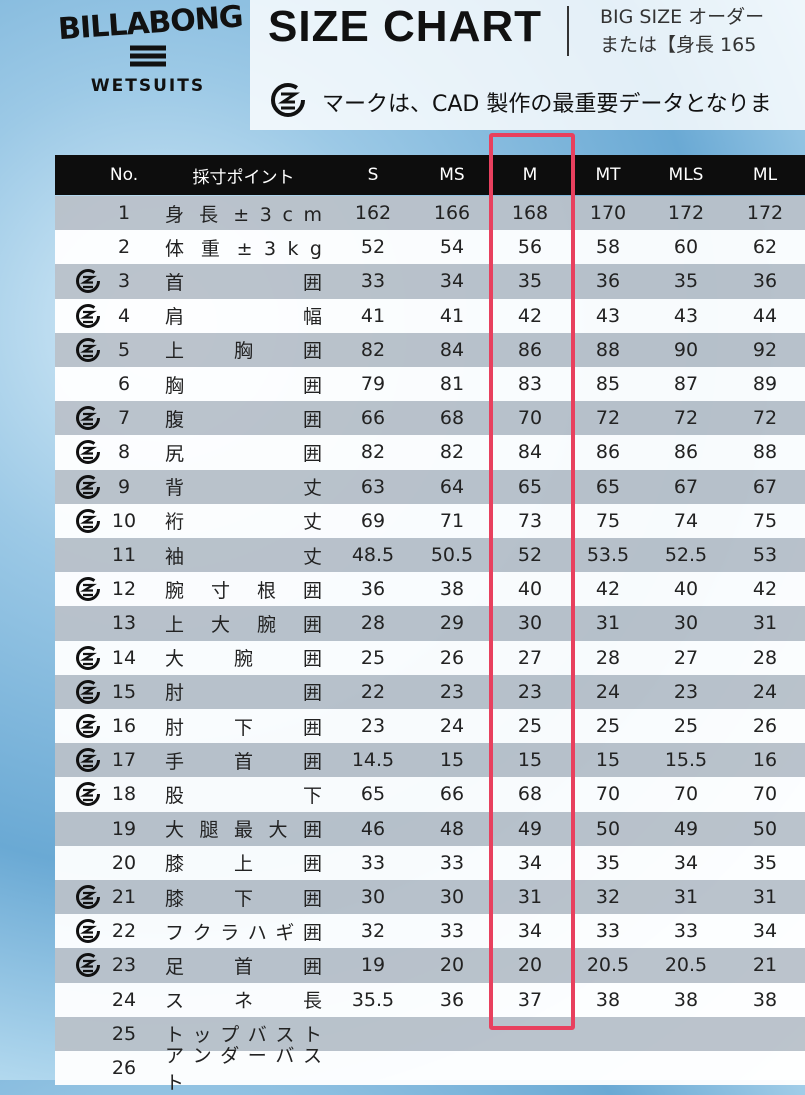 The width and height of the screenshot is (805, 1095). Describe the element at coordinates (686, 384) in the screenshot. I see `size-value: 87` at that location.